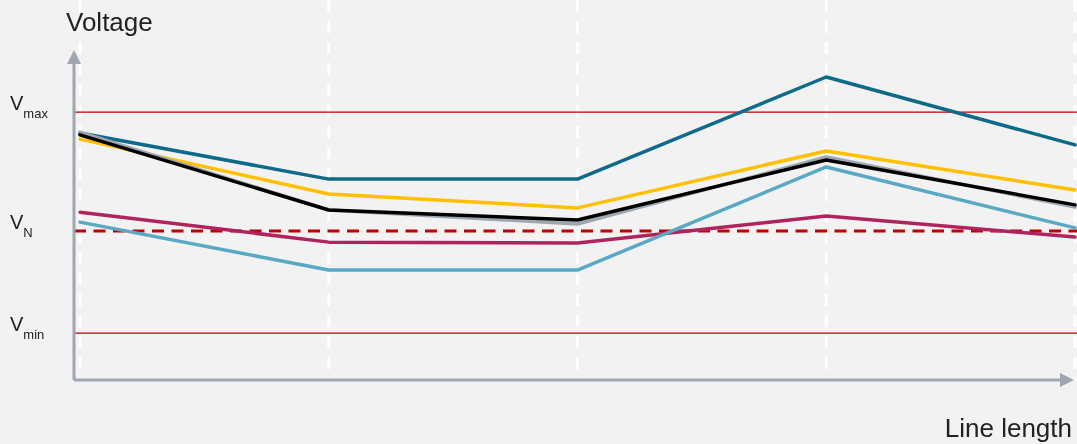  Describe the element at coordinates (29, 106) in the screenshot. I see `ref-line-label: V$_{max}$` at that location.